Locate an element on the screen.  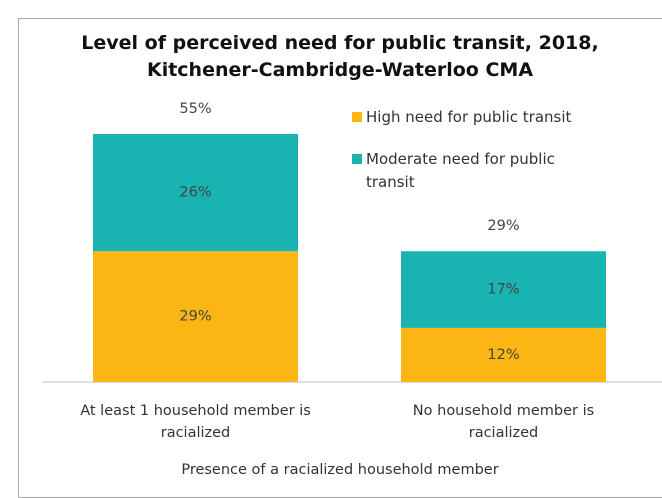
data-label: 17% is located at coordinates (503, 290).